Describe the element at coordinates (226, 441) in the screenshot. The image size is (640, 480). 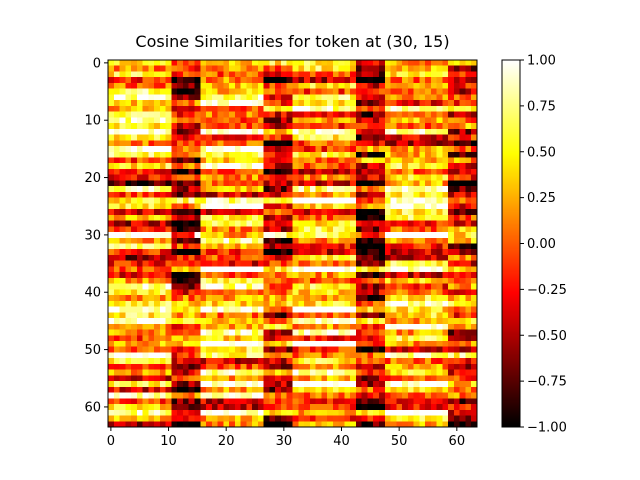
I see `x-tick-label: 20` at that location.